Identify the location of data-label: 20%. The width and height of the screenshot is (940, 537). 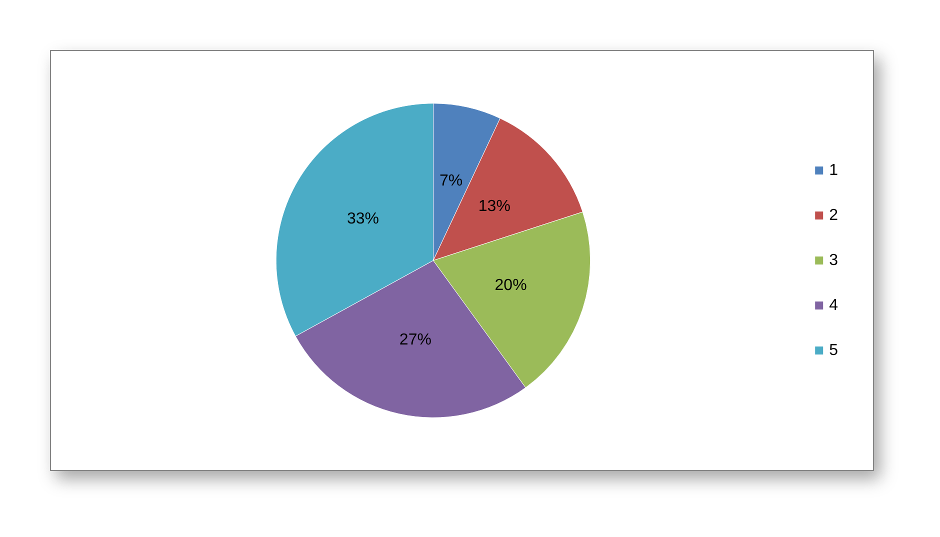
(510, 285).